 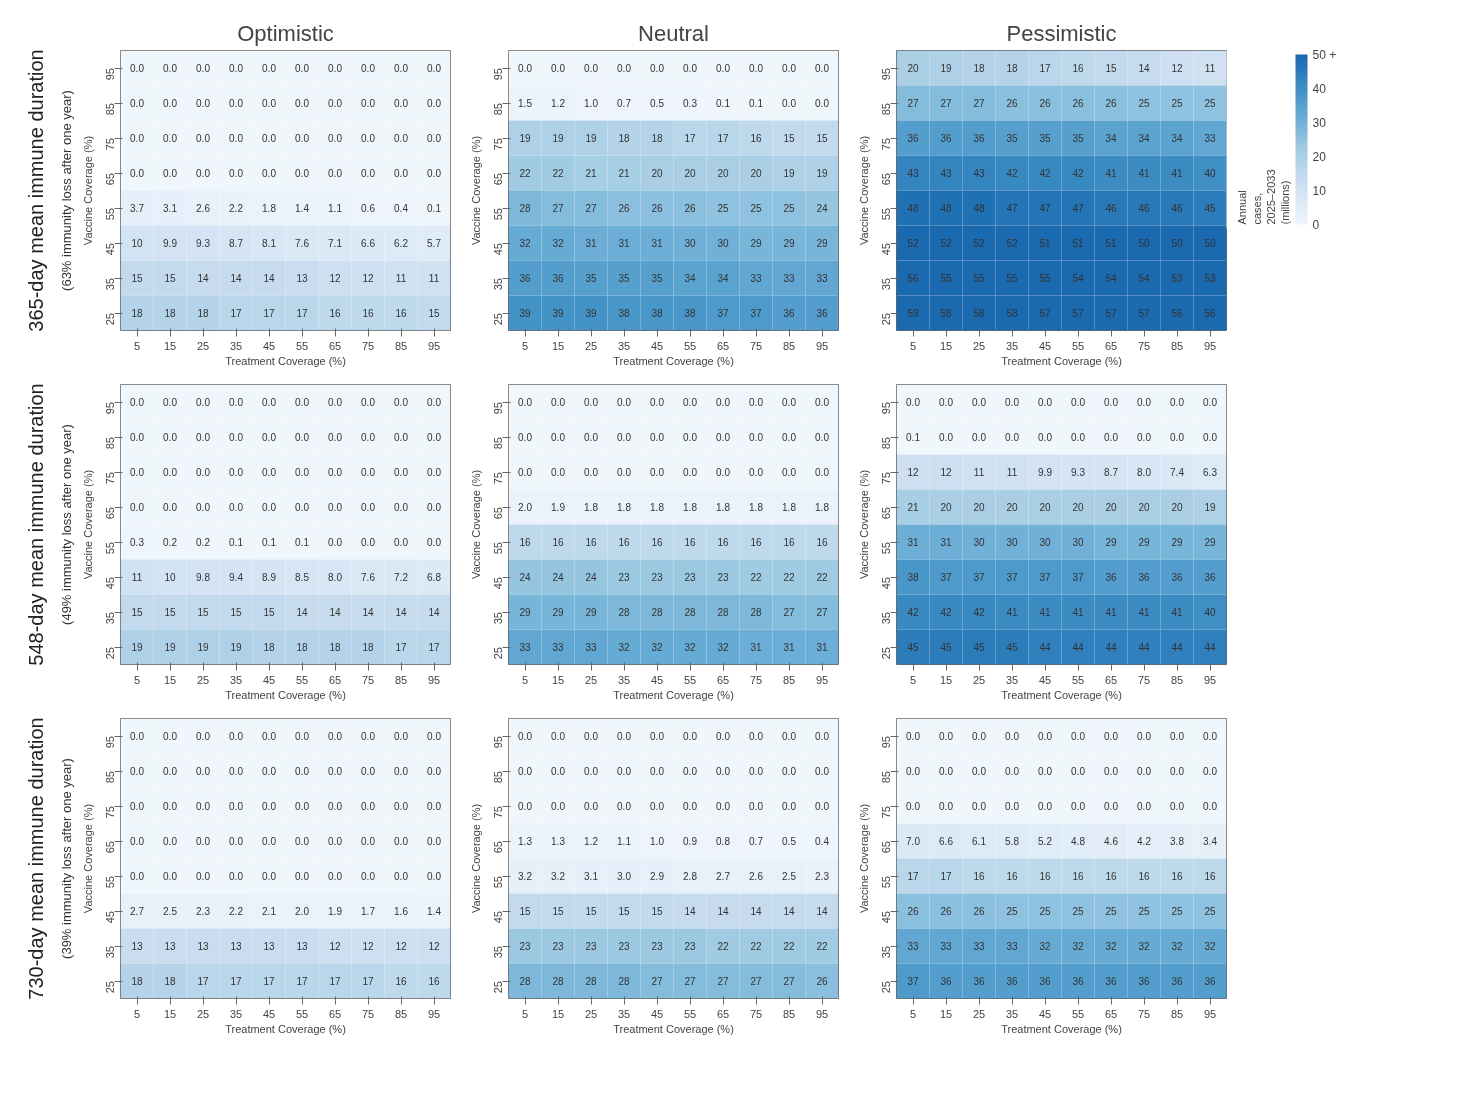 What do you see at coordinates (170, 679) in the screenshot?
I see `x-tick-label: 15` at bounding box center [170, 679].